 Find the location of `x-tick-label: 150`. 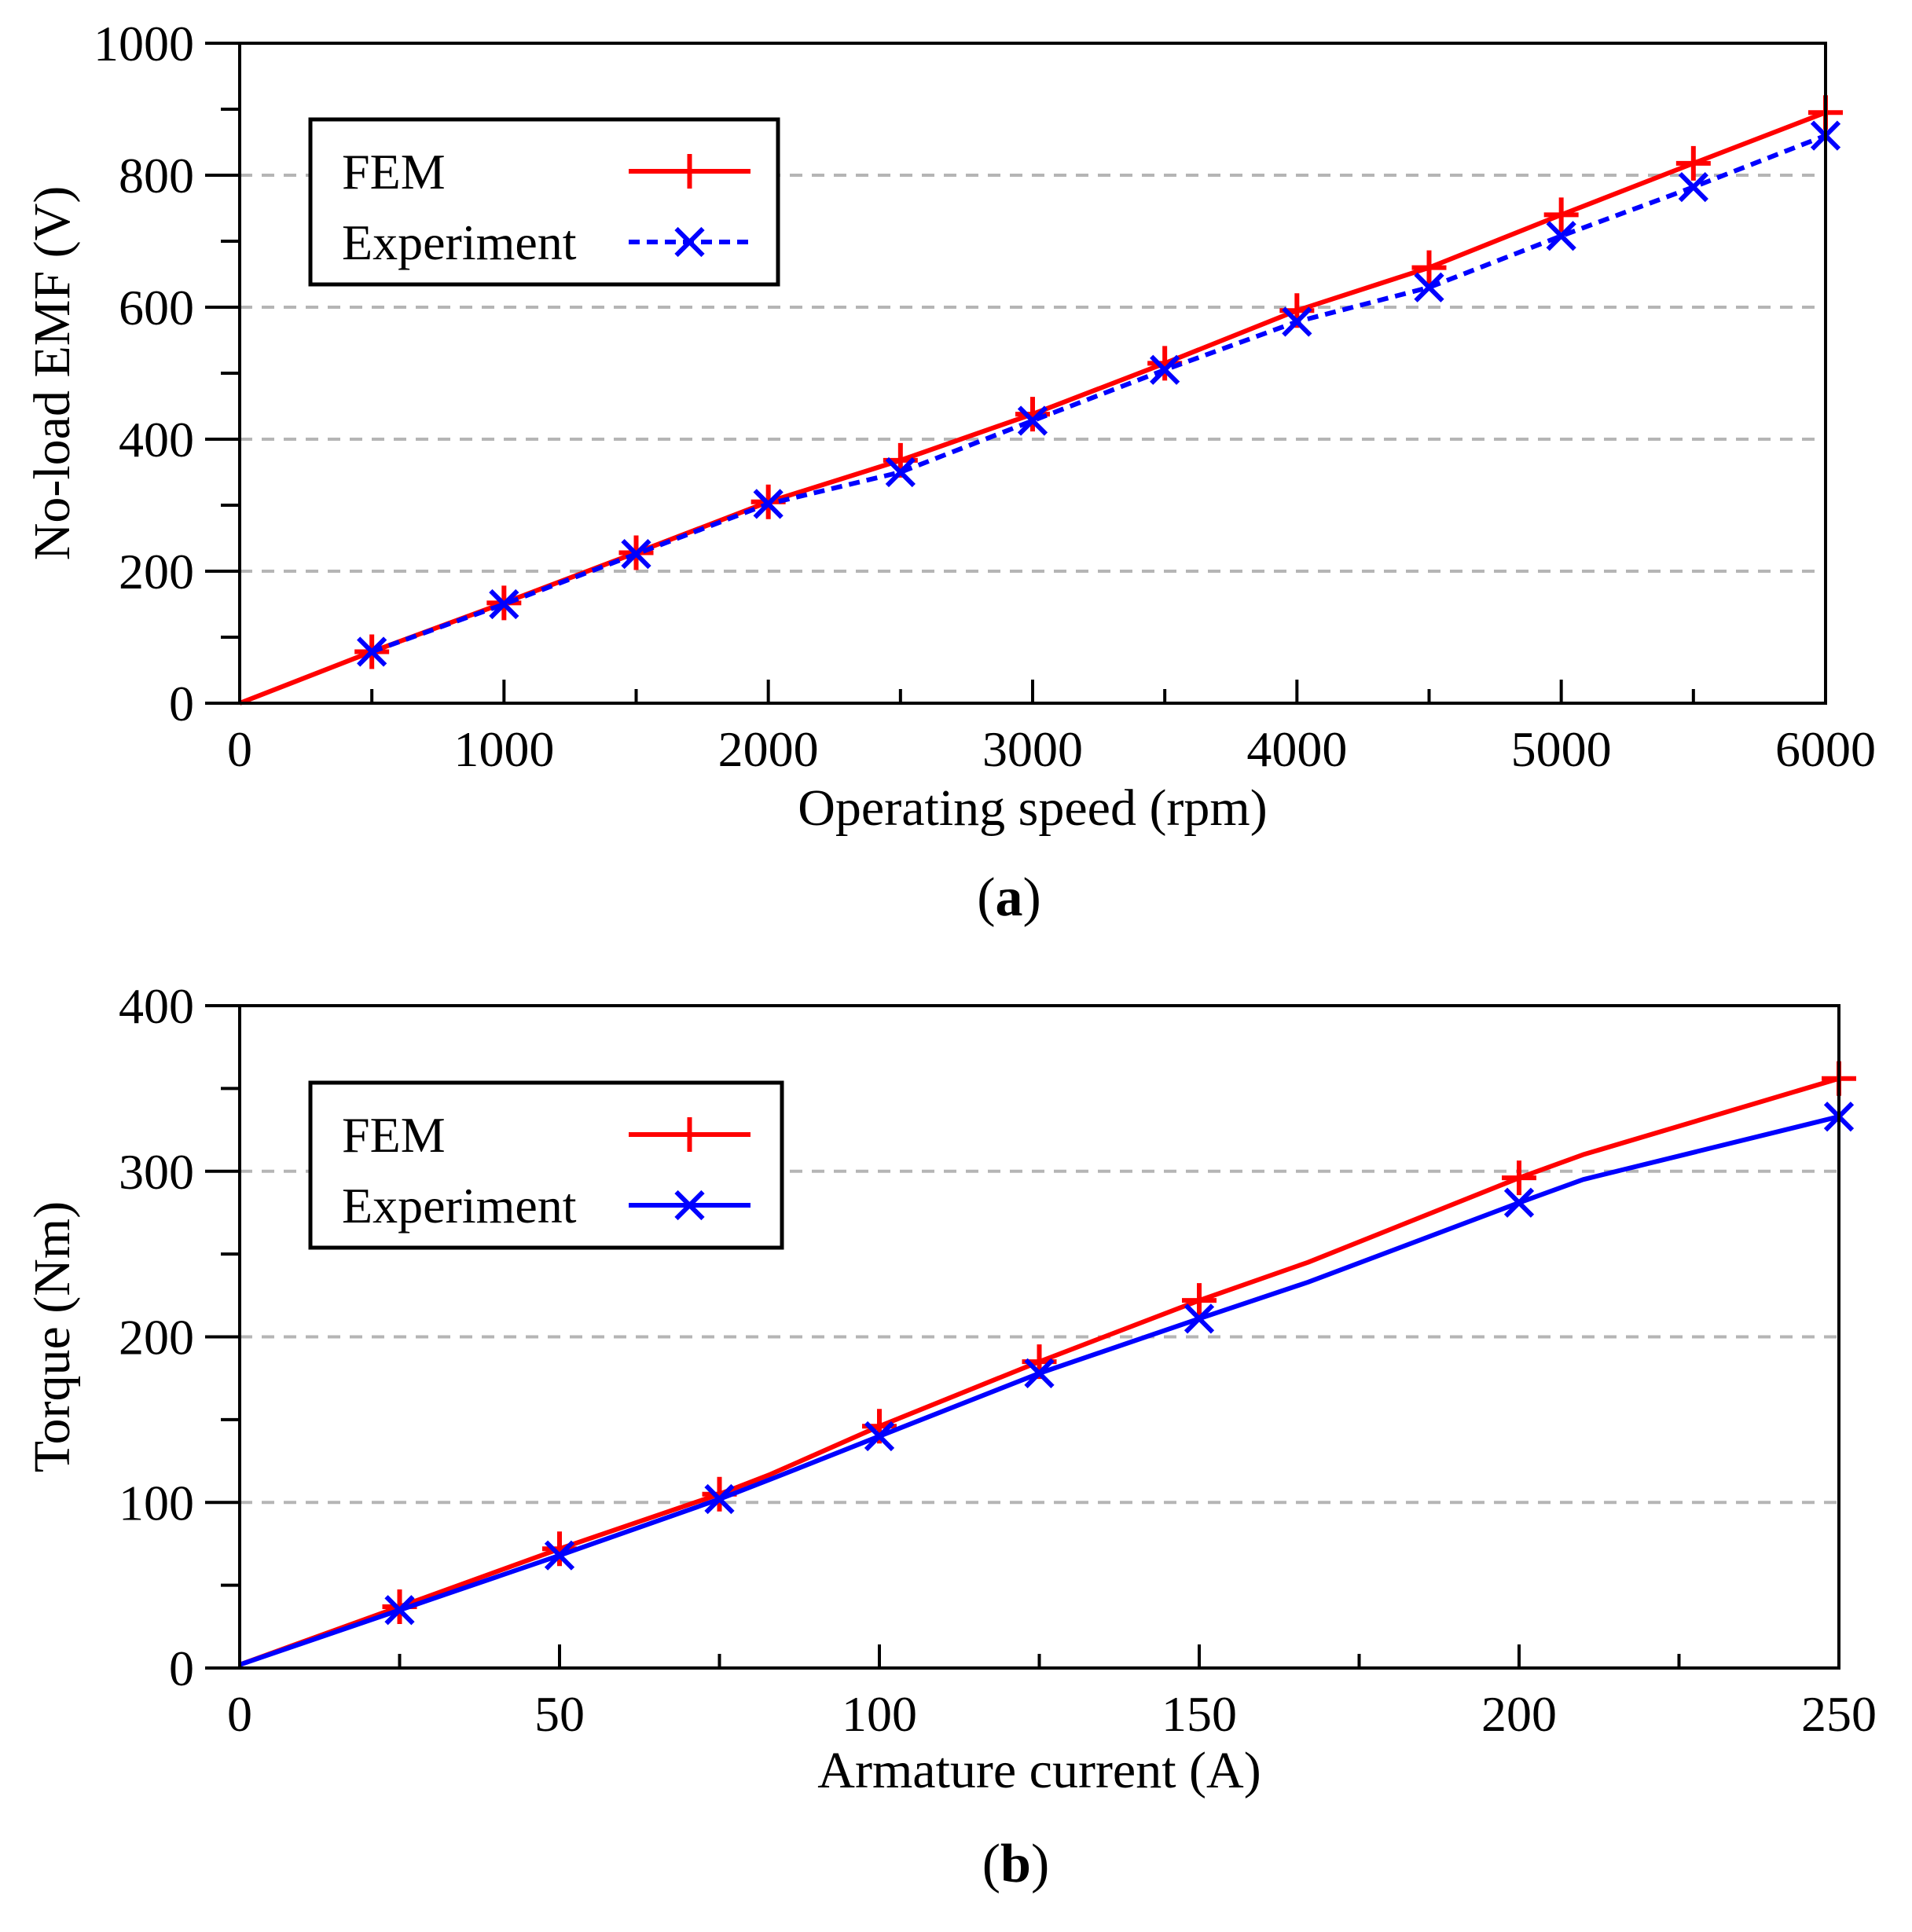

x-tick-label: 150 is located at coordinates (1199, 1714).